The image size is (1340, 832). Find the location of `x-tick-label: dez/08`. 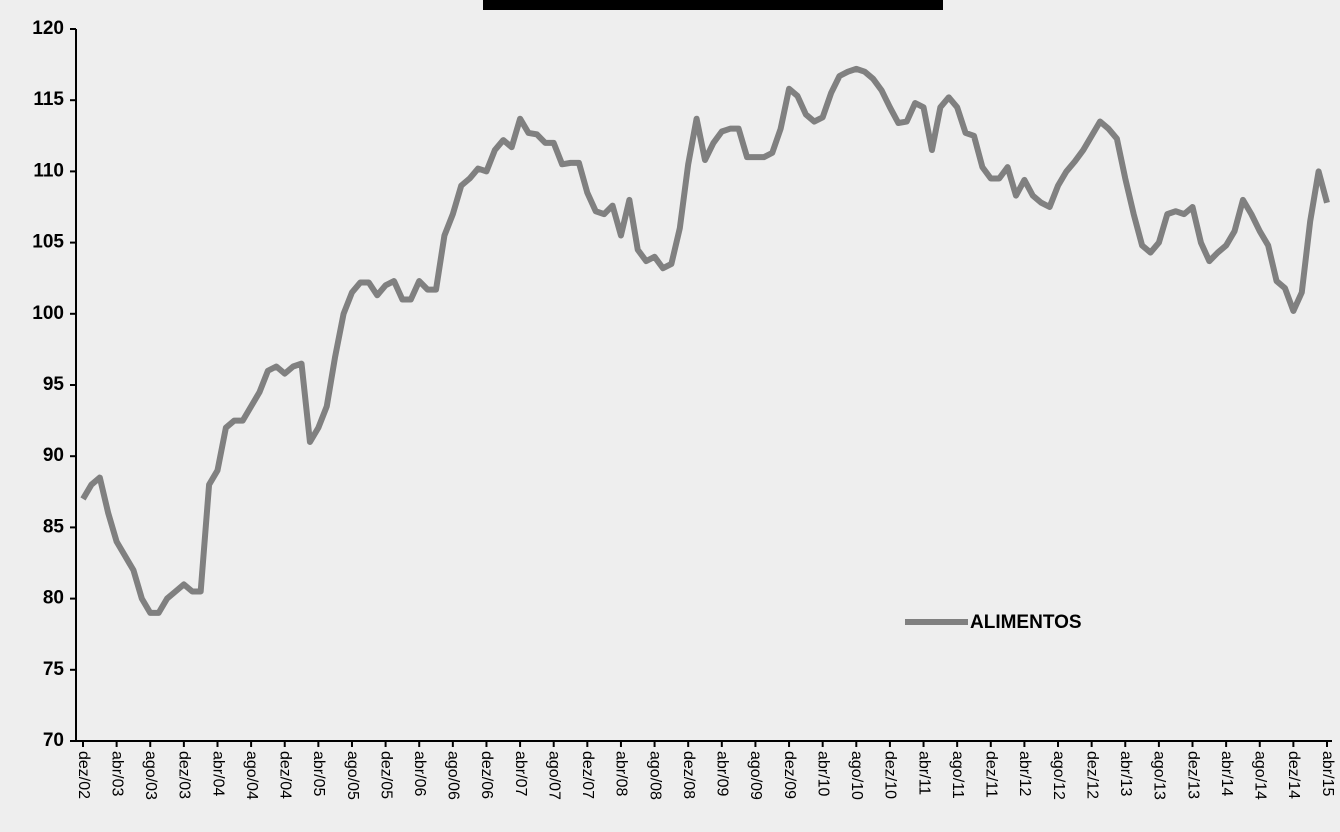

x-tick-label: dez/08 is located at coordinates (688, 775).